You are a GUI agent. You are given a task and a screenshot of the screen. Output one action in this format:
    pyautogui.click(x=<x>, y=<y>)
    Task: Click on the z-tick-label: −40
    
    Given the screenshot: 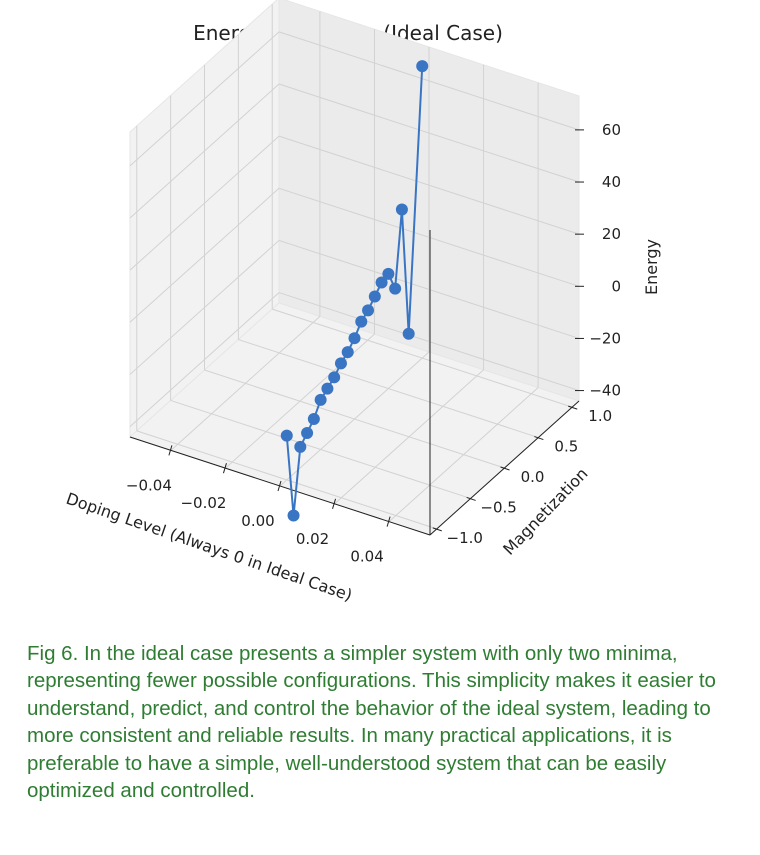 What is the action you would take?
    pyautogui.click(x=605, y=391)
    